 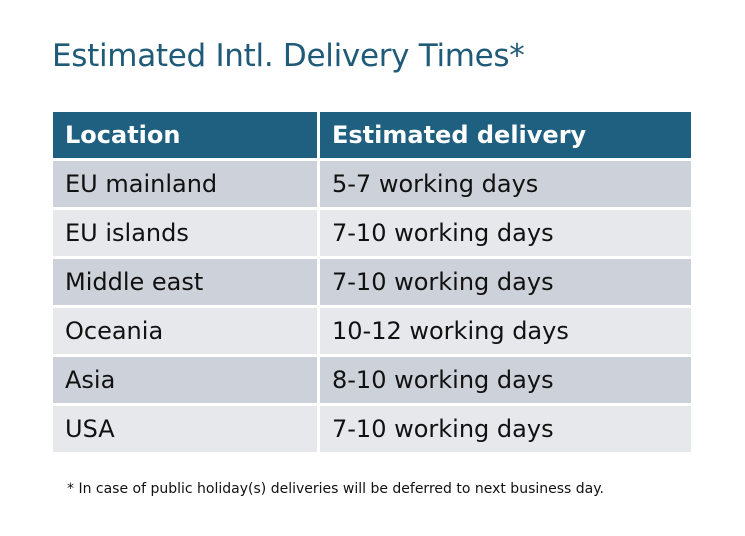 I want to click on page-title: Estimated Intl. Delivery Times*, so click(x=288, y=56).